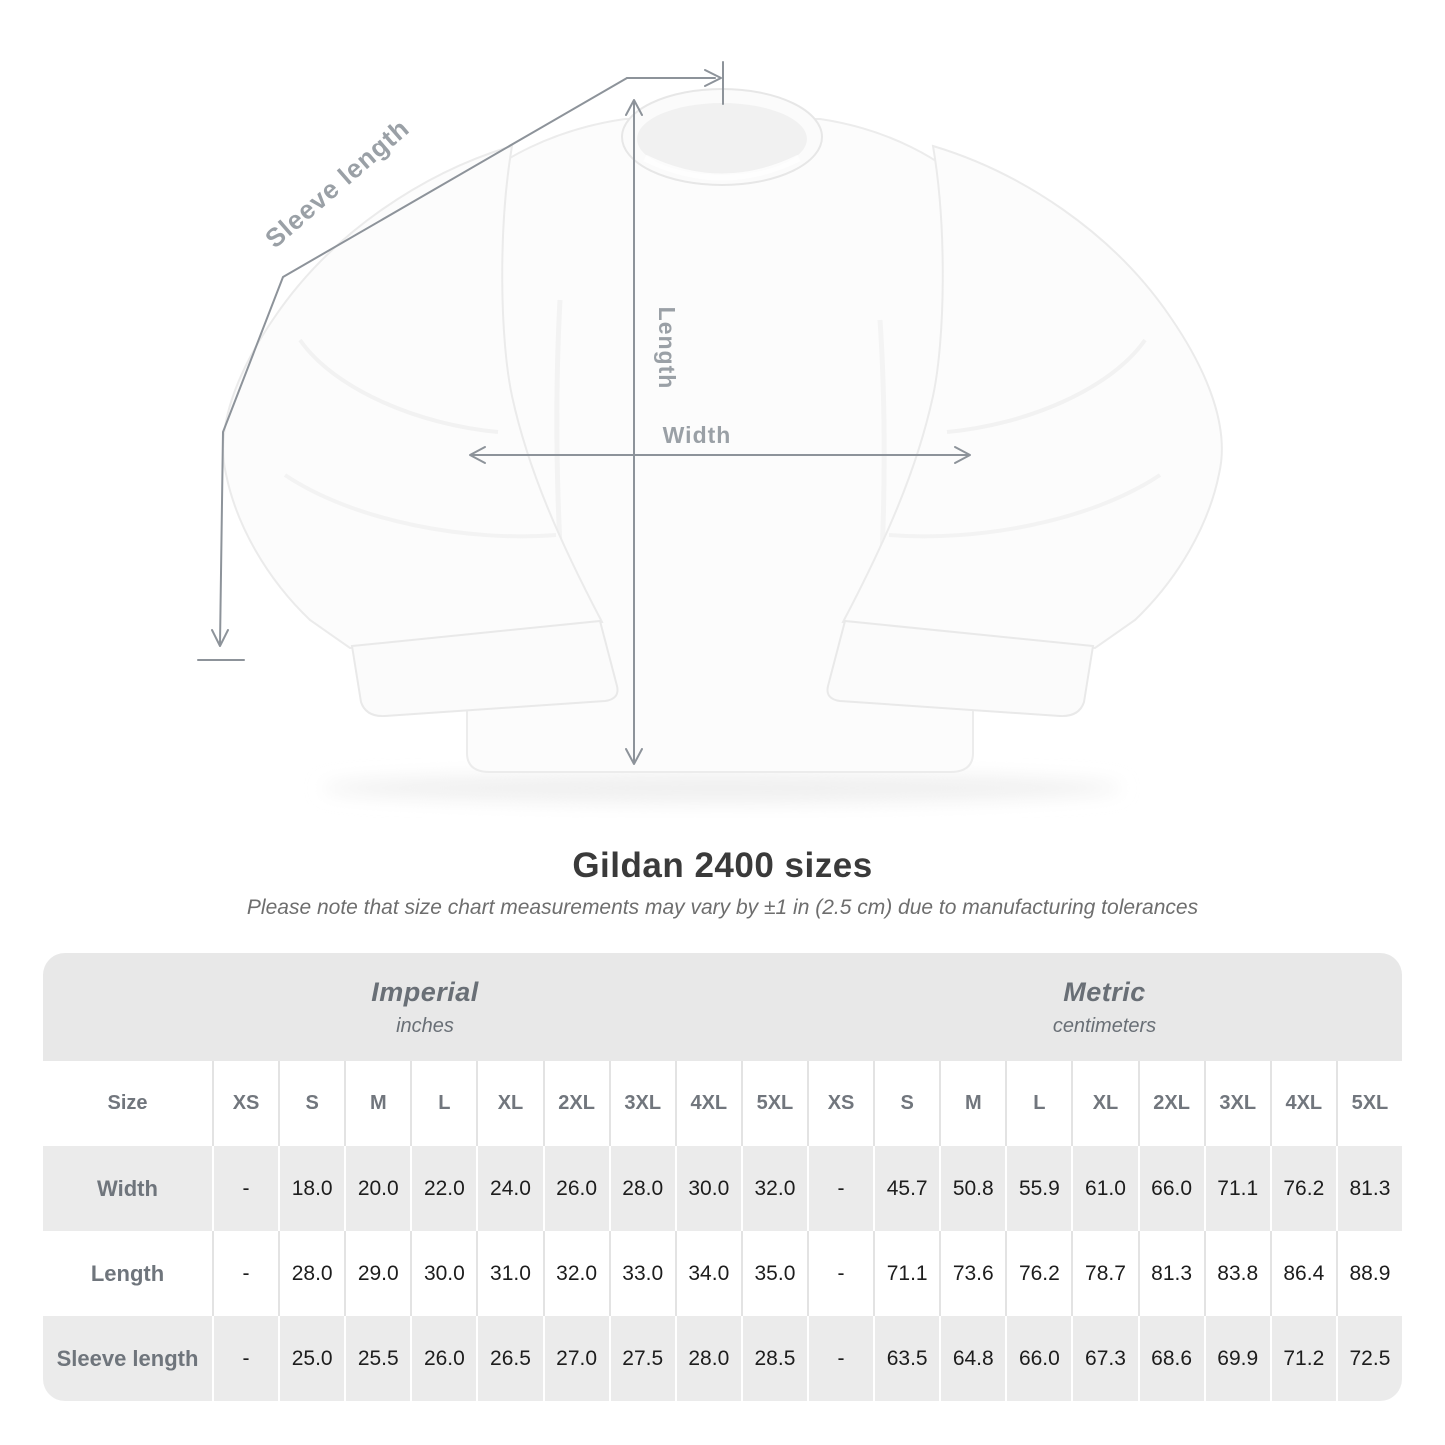 The height and width of the screenshot is (1445, 1445). I want to click on length-measure-line, so click(634, 432).